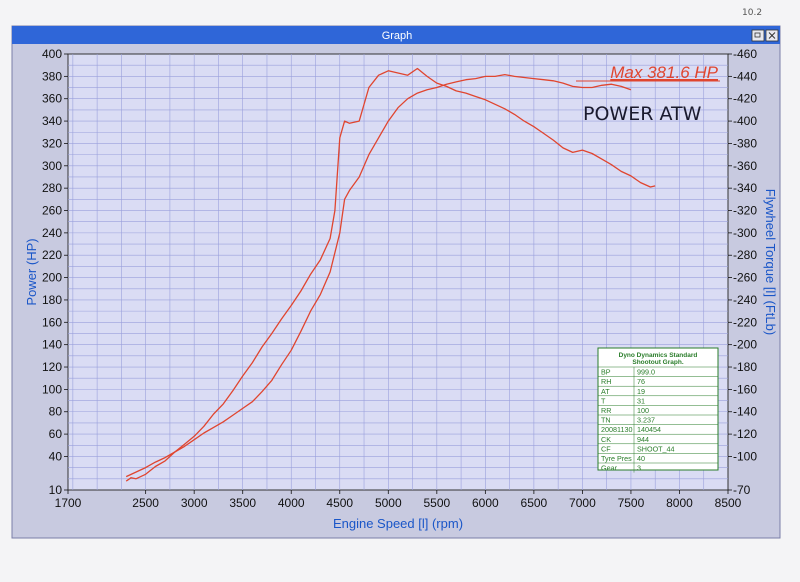 This screenshot has width=800, height=582. What do you see at coordinates (745, 99) in the screenshot?
I see `right-y-tick-label: -420` at bounding box center [745, 99].